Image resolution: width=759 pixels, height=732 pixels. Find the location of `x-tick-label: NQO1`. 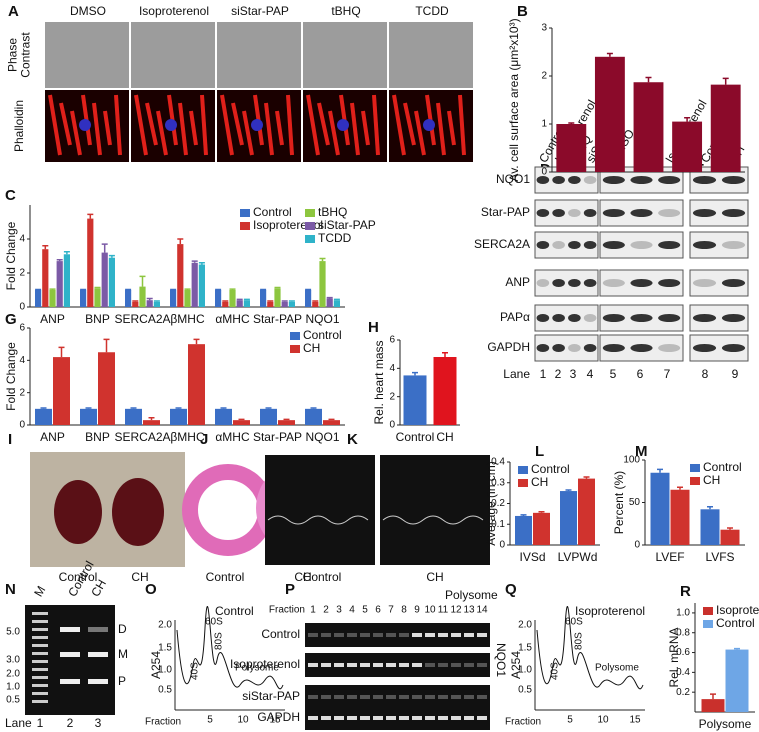

x-tick-label: NQO1 is located at coordinates (322, 319).